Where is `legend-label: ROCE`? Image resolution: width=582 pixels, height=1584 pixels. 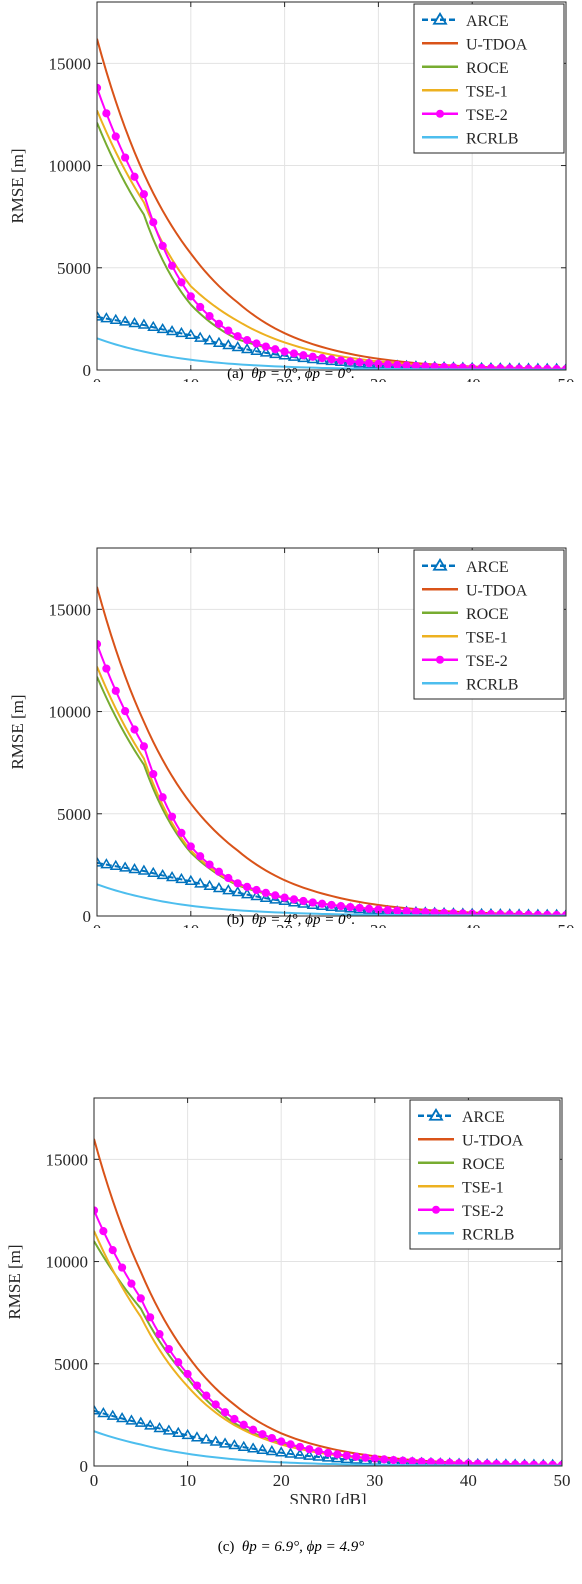
legend-label: ROCE is located at coordinates (483, 1164).